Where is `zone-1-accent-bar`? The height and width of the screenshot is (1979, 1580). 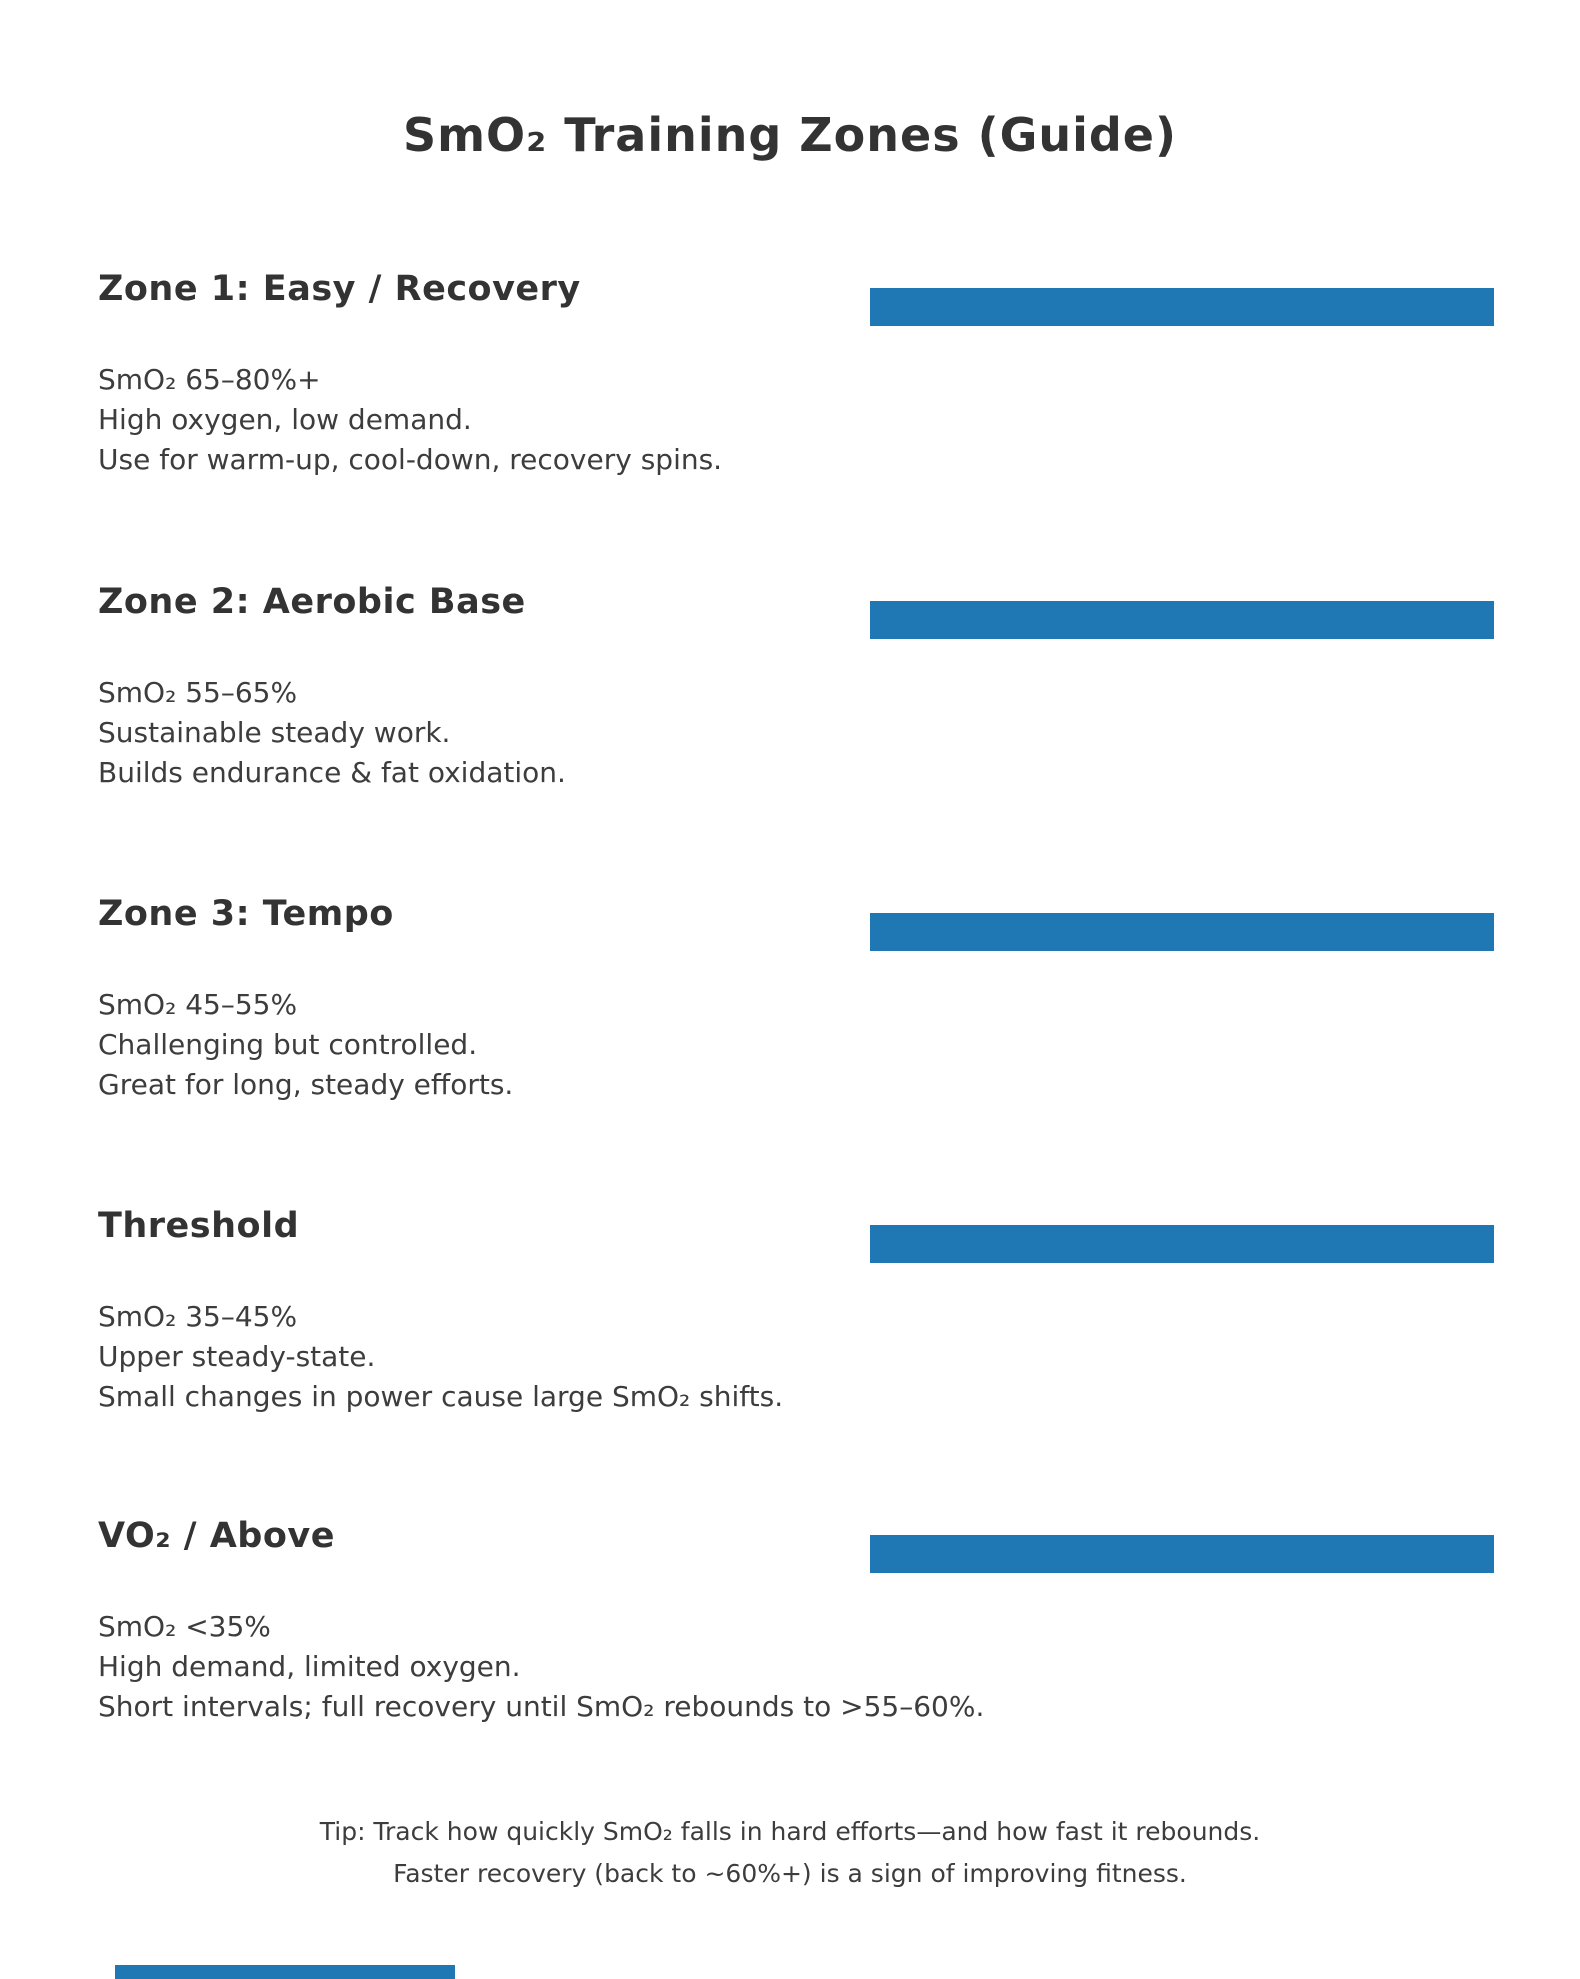 zone-1-accent-bar is located at coordinates (1182, 307).